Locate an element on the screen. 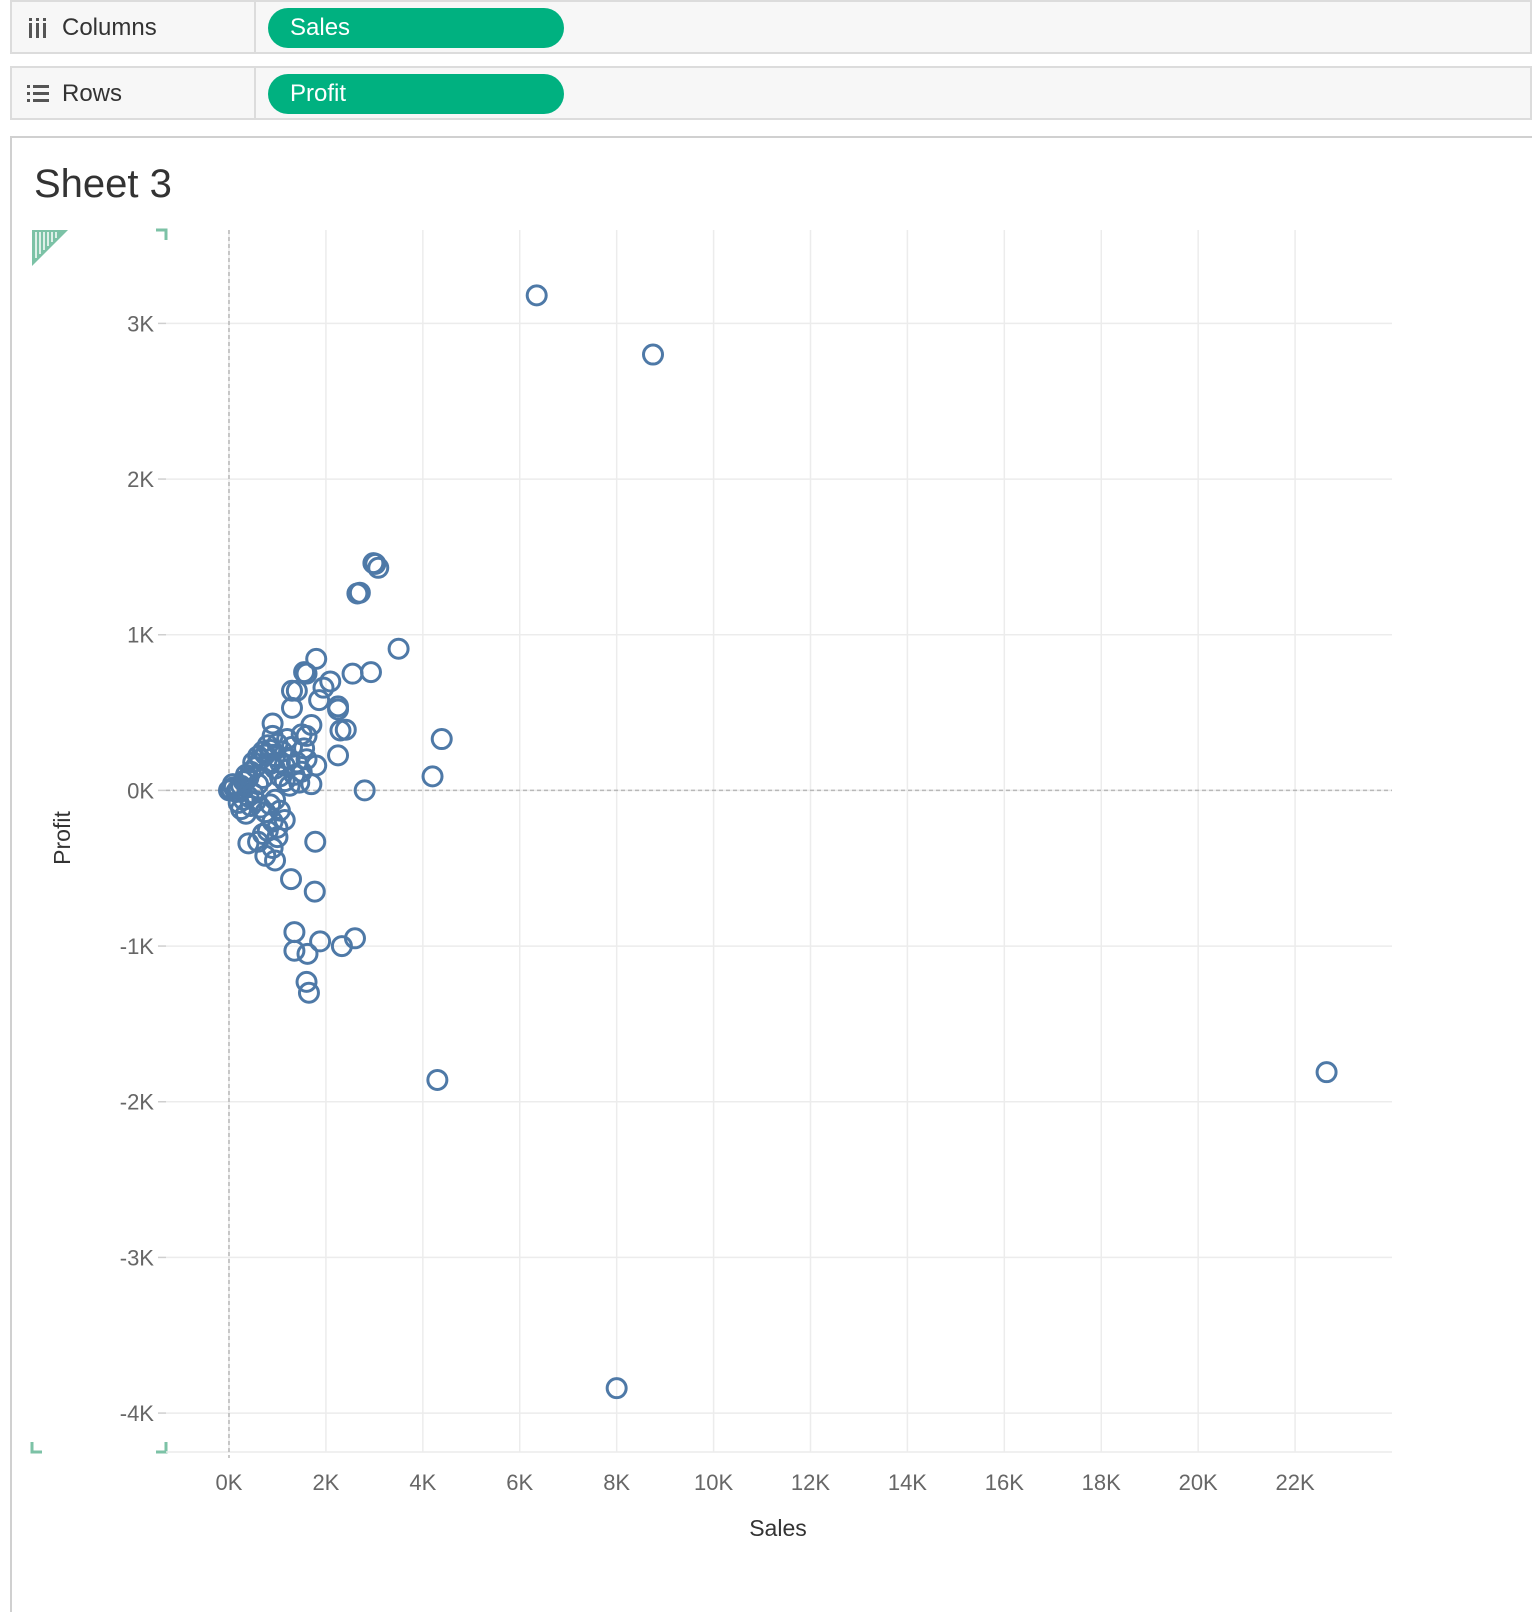  x-tick-label: 18K is located at coordinates (1101, 1482).